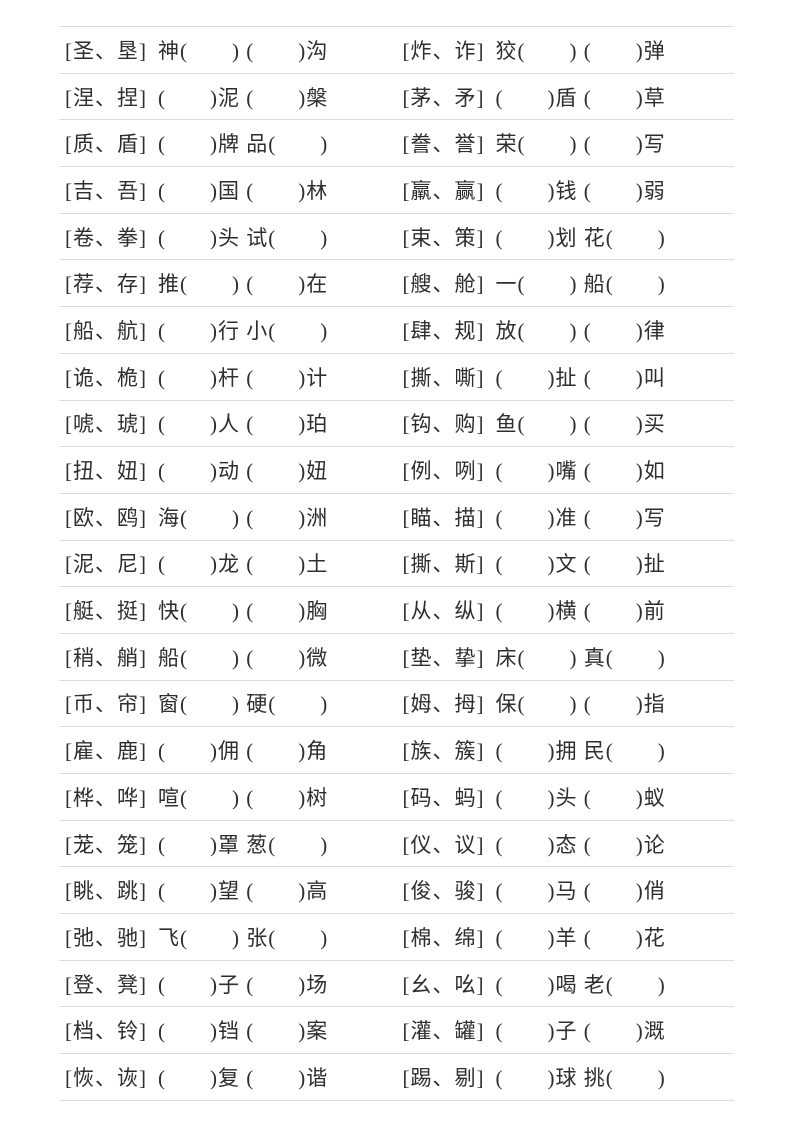  I want to click on character-options: [桦、哗], so click(106, 797).